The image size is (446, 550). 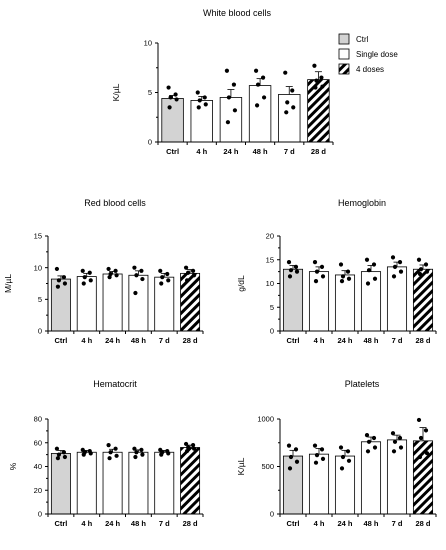 What do you see at coordinates (344, 39) in the screenshot?
I see `legend-swatch-ctrl` at bounding box center [344, 39].